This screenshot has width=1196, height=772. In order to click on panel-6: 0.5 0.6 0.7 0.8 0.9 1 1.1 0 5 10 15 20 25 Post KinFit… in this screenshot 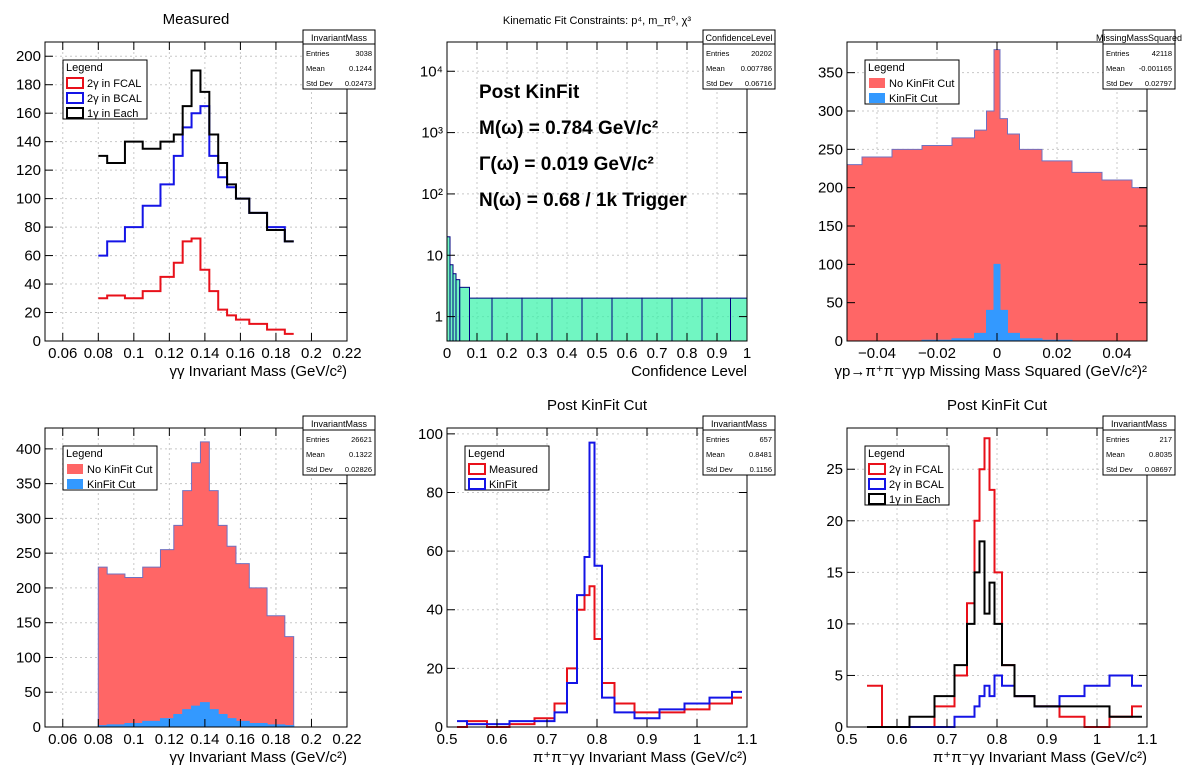, I will do `click(1001, 581)`.